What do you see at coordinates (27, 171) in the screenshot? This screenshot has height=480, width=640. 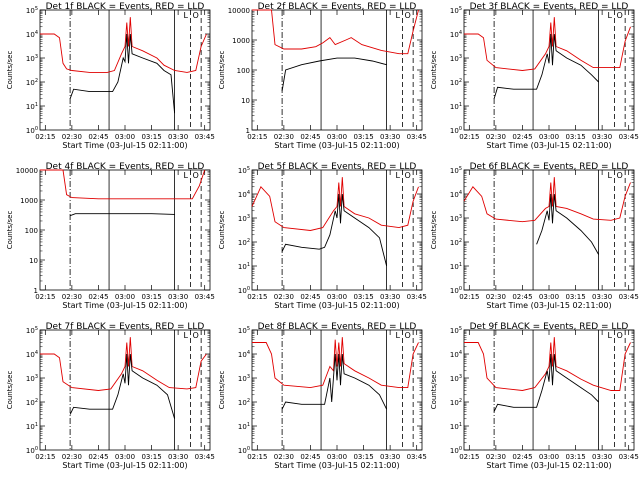 I see `y-tick-label: 10000` at bounding box center [27, 171].